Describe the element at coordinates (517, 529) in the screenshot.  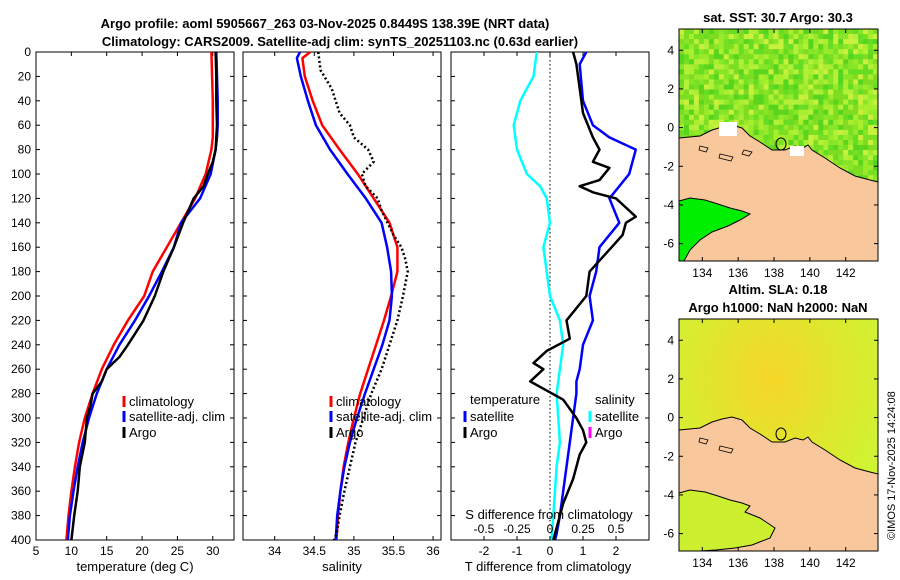
I see `s-diff-tick-label: -0.25` at that location.